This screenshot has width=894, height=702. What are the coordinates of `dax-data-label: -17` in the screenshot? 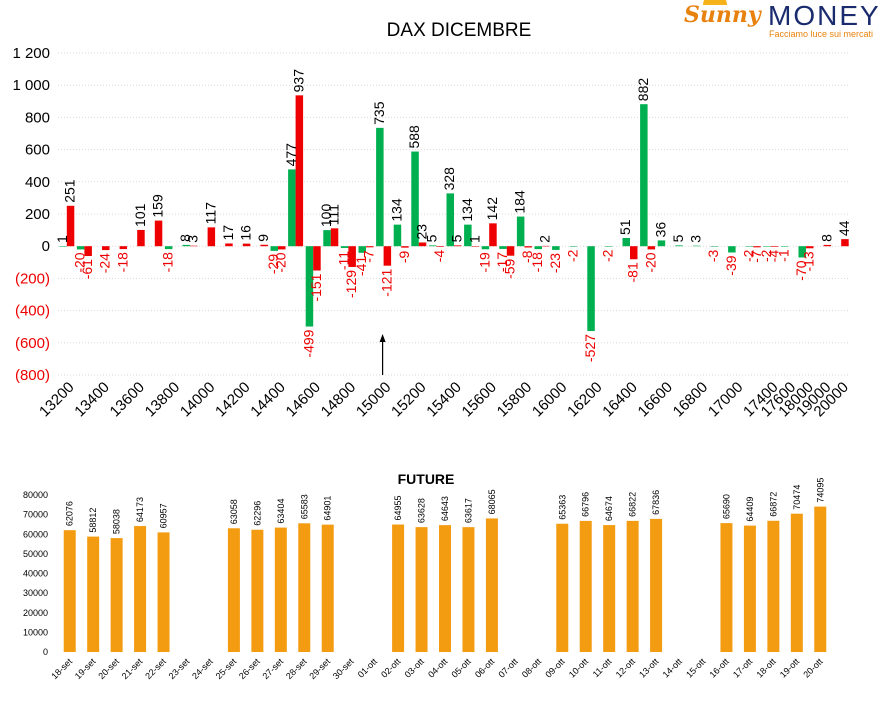 It's located at (502, 262).